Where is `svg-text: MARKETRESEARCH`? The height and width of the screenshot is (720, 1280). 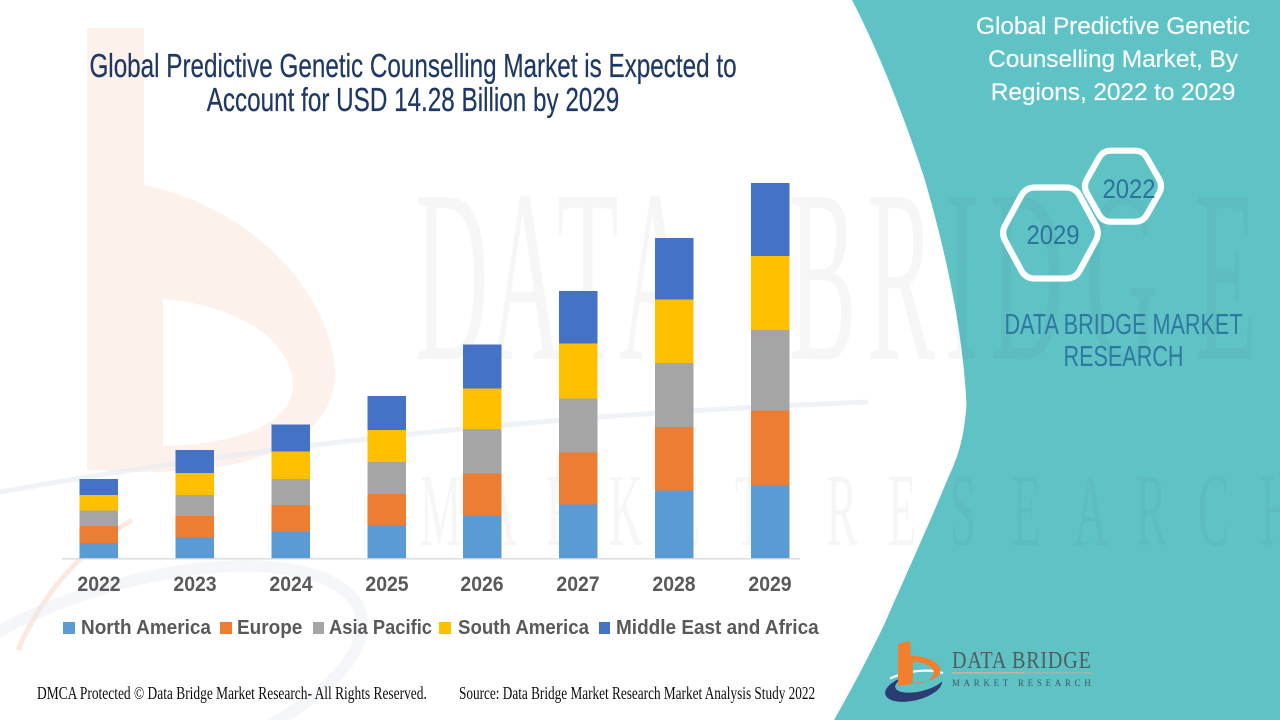
svg-text: MARKETRESEARCH is located at coordinates (850, 510).